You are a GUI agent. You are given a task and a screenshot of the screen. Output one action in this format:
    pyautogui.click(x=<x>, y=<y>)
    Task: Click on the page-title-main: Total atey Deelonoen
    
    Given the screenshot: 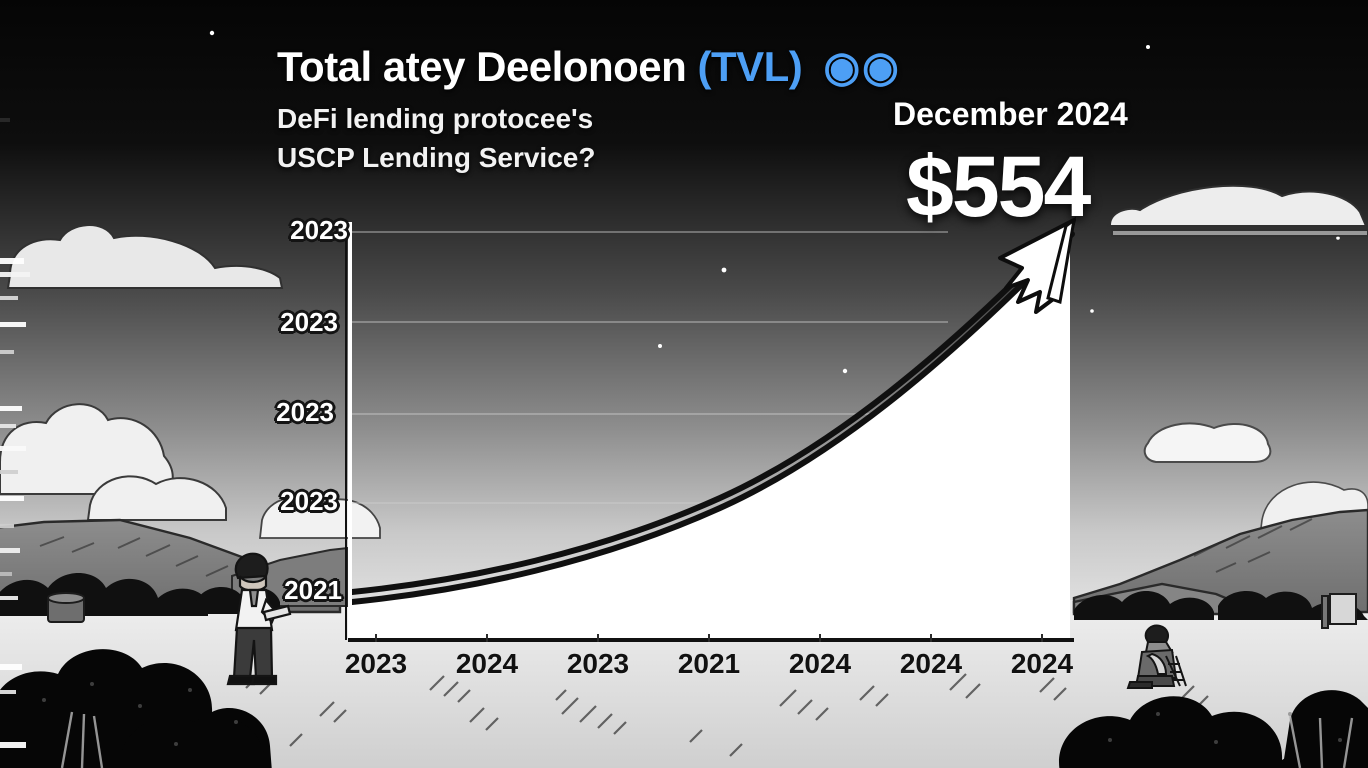 What is the action you would take?
    pyautogui.click(x=482, y=66)
    